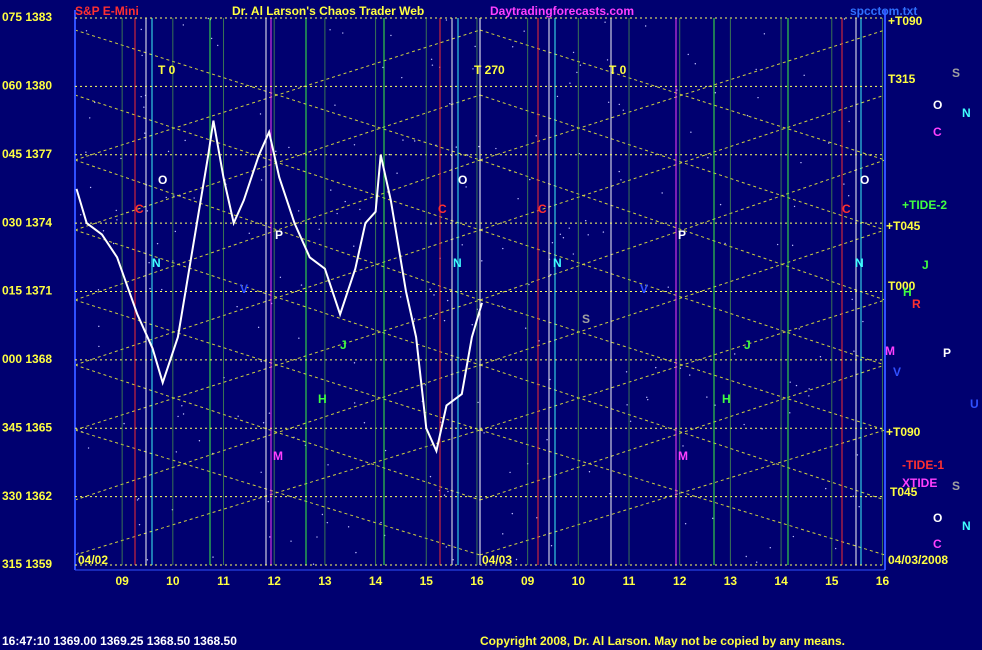 The image size is (982, 650). What do you see at coordinates (904, 492) in the screenshot?
I see `tide-label: T045` at bounding box center [904, 492].